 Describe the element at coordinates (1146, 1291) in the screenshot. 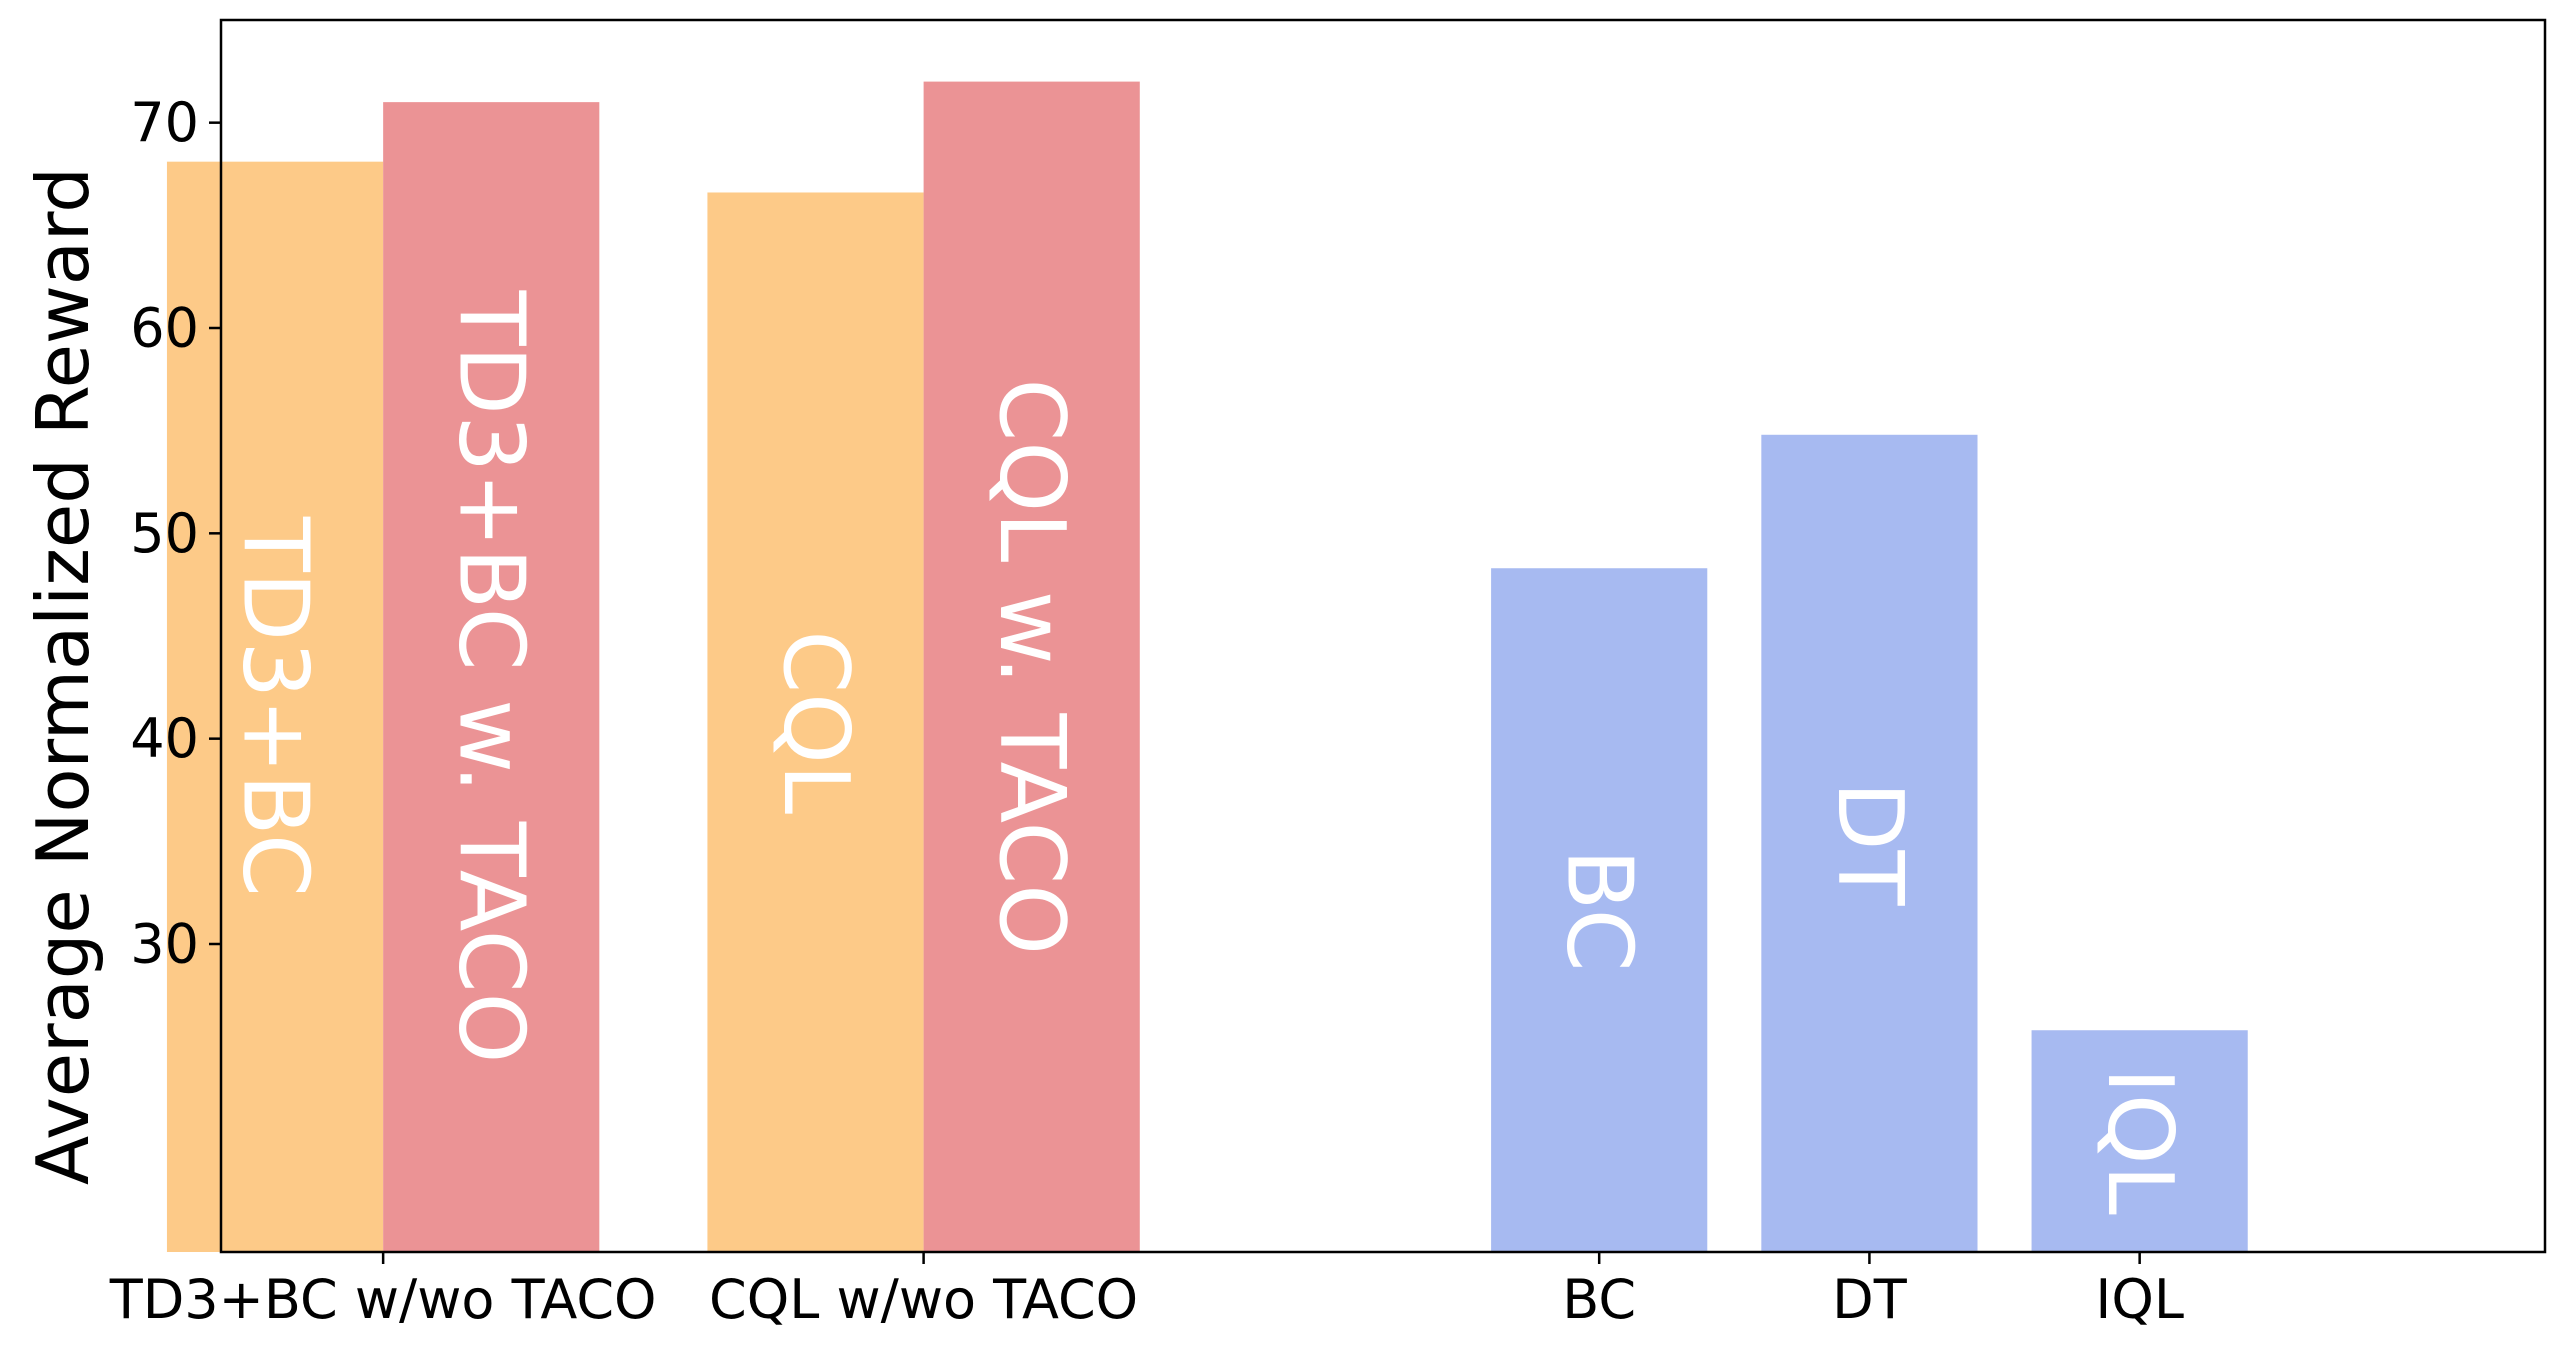

I see `x-axis: TD3+BC w/wo TACO CQL w/wo TACO BC DT IQL` at that location.